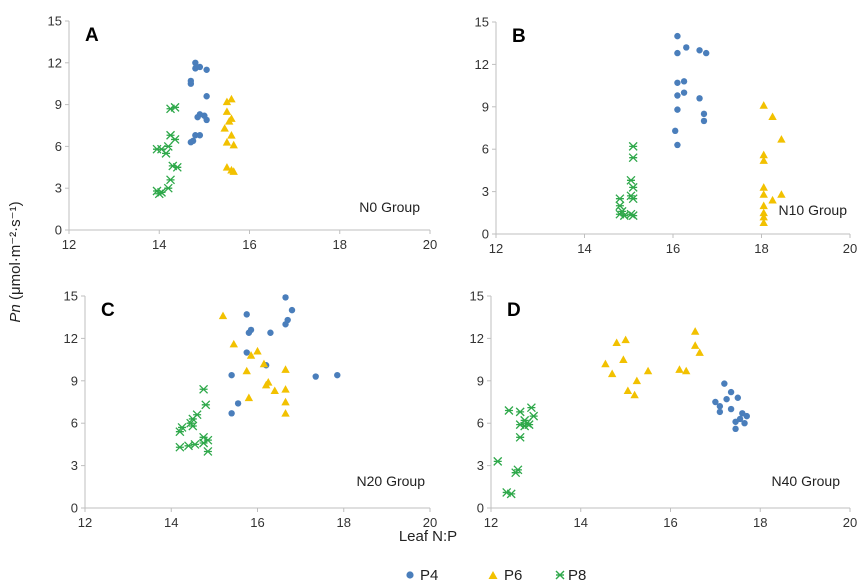 This screenshot has height=584, width=858. I want to click on legend-item-p8: P8, so click(570, 575).